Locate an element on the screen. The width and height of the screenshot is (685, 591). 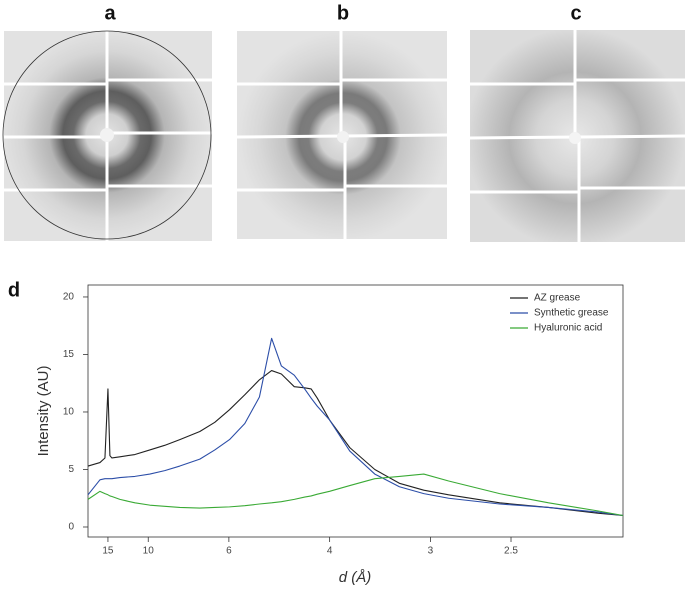
x-tick-label: 6 is located at coordinates (229, 551).